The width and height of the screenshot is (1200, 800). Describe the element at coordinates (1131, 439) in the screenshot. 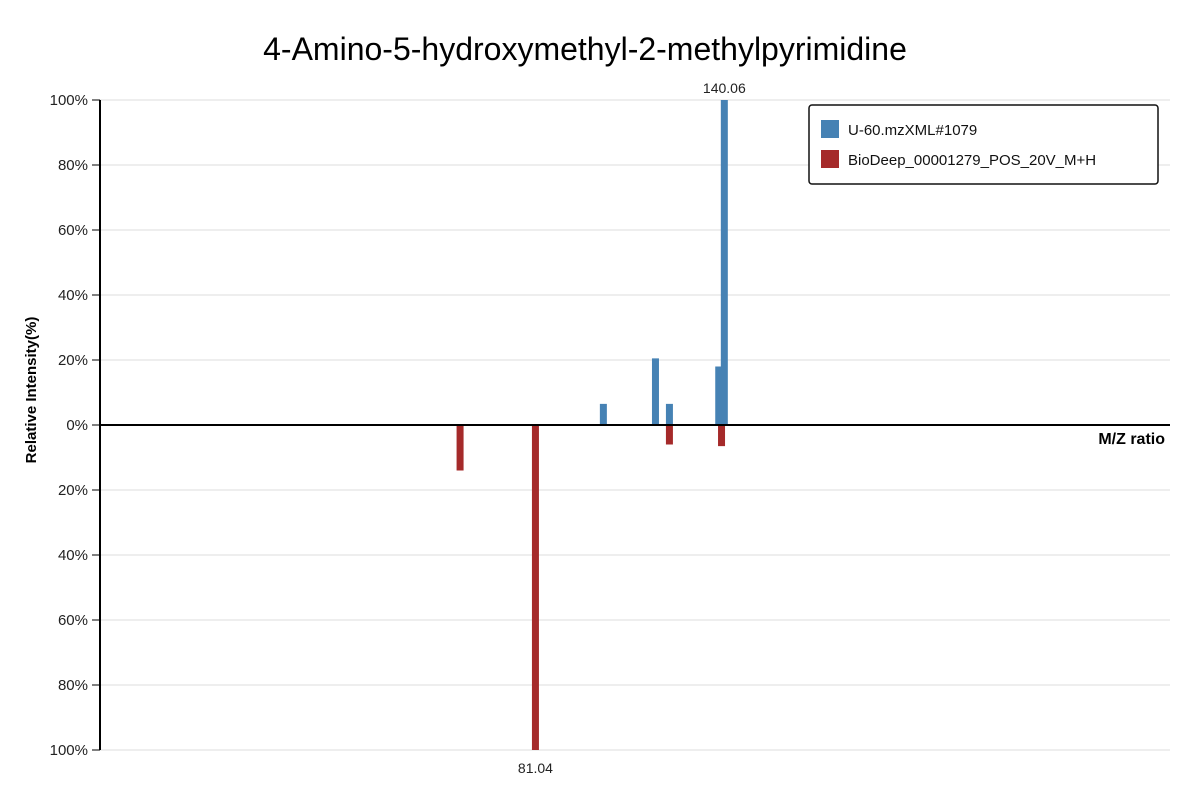

I see `x-axis-label: M/Z ratio` at that location.